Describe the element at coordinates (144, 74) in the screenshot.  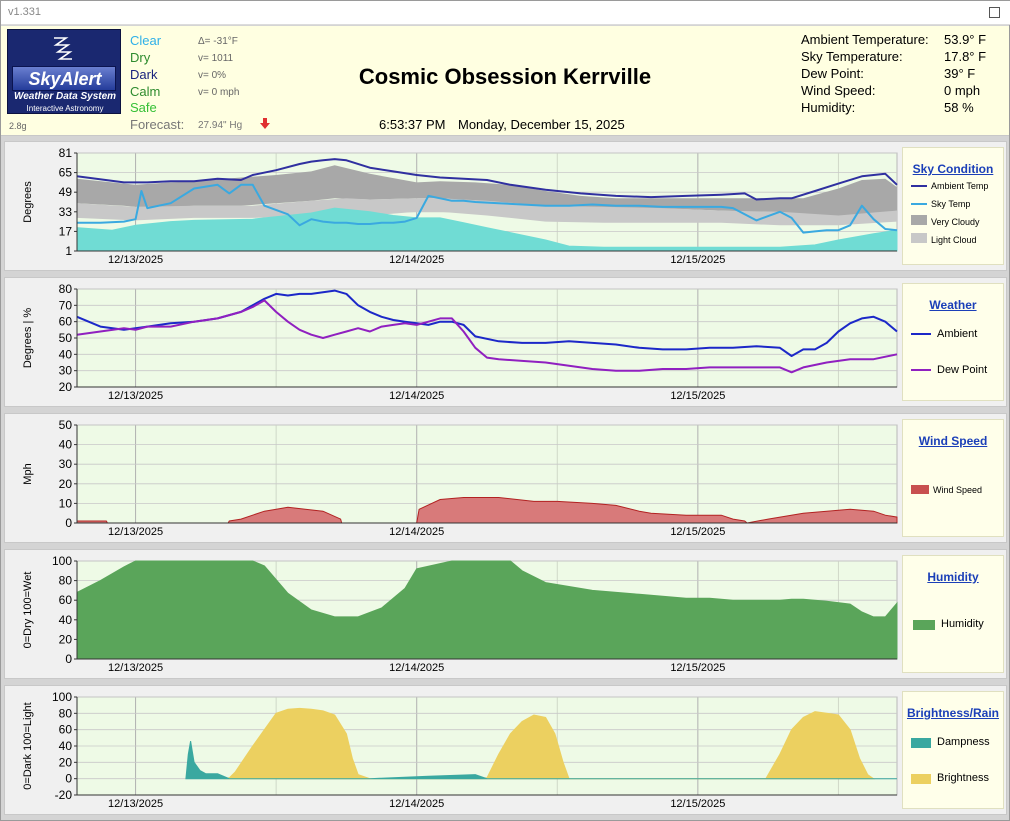
I see `status-light: Dark` at that location.